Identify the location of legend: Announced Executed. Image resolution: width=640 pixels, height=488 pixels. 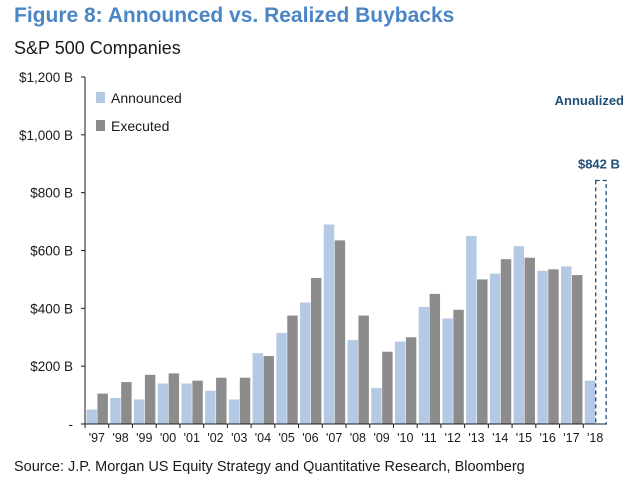
(139, 112).